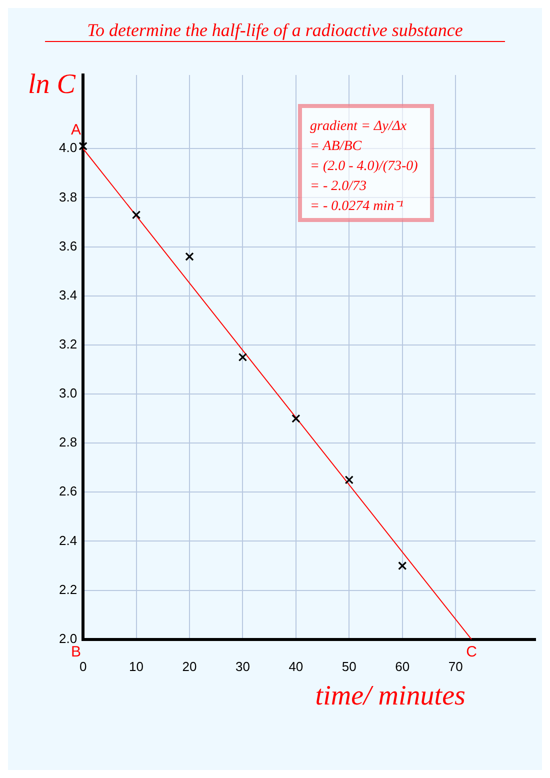  I want to click on text: B, so click(76, 651).